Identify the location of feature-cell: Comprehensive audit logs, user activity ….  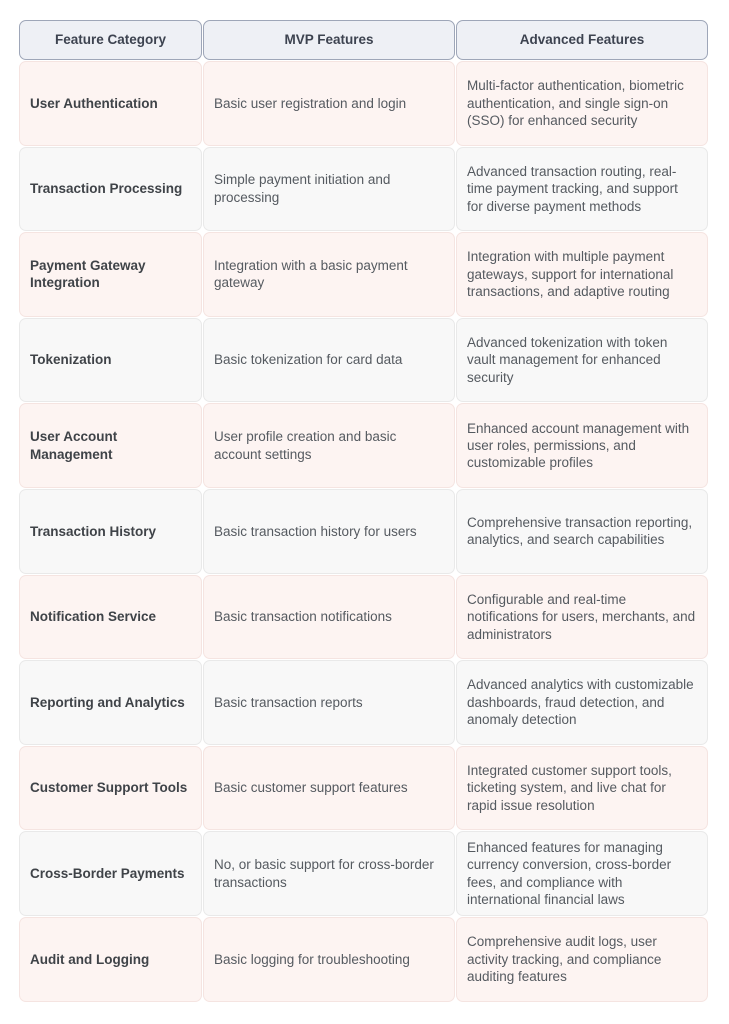
(582, 959).